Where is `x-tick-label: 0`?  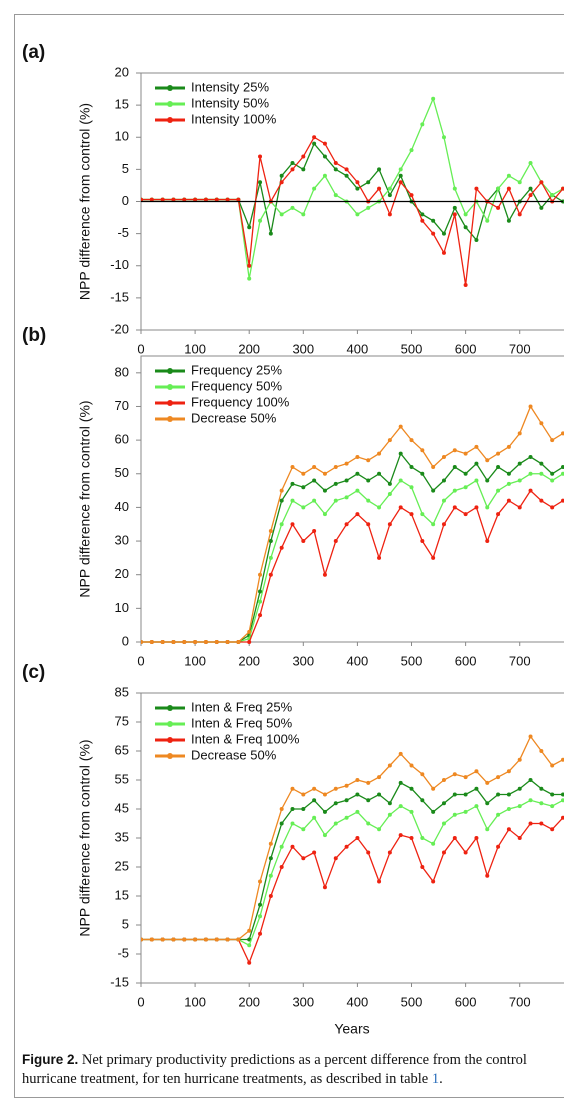
x-tick-label: 0 is located at coordinates (140, 660).